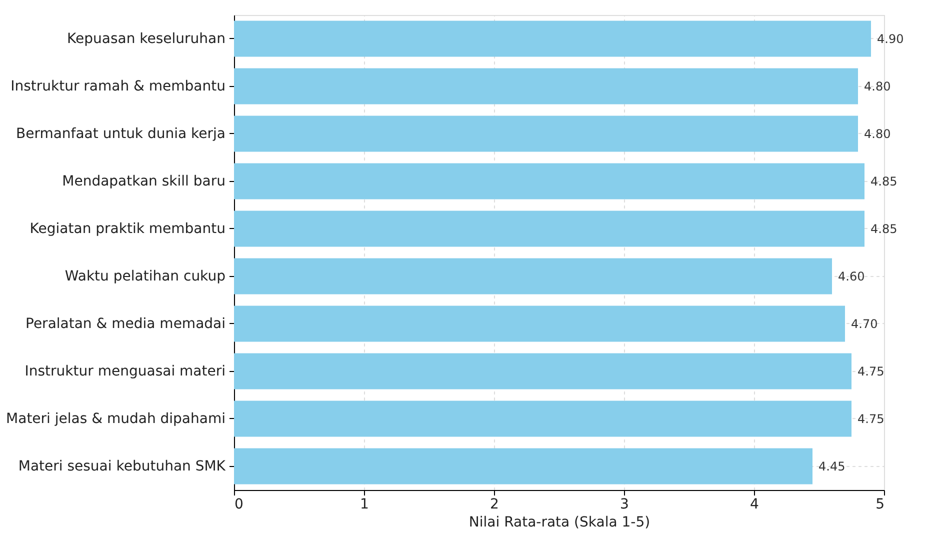 The width and height of the screenshot is (944, 533). Describe the element at coordinates (494, 504) in the screenshot. I see `x-tick-label: 2` at that location.